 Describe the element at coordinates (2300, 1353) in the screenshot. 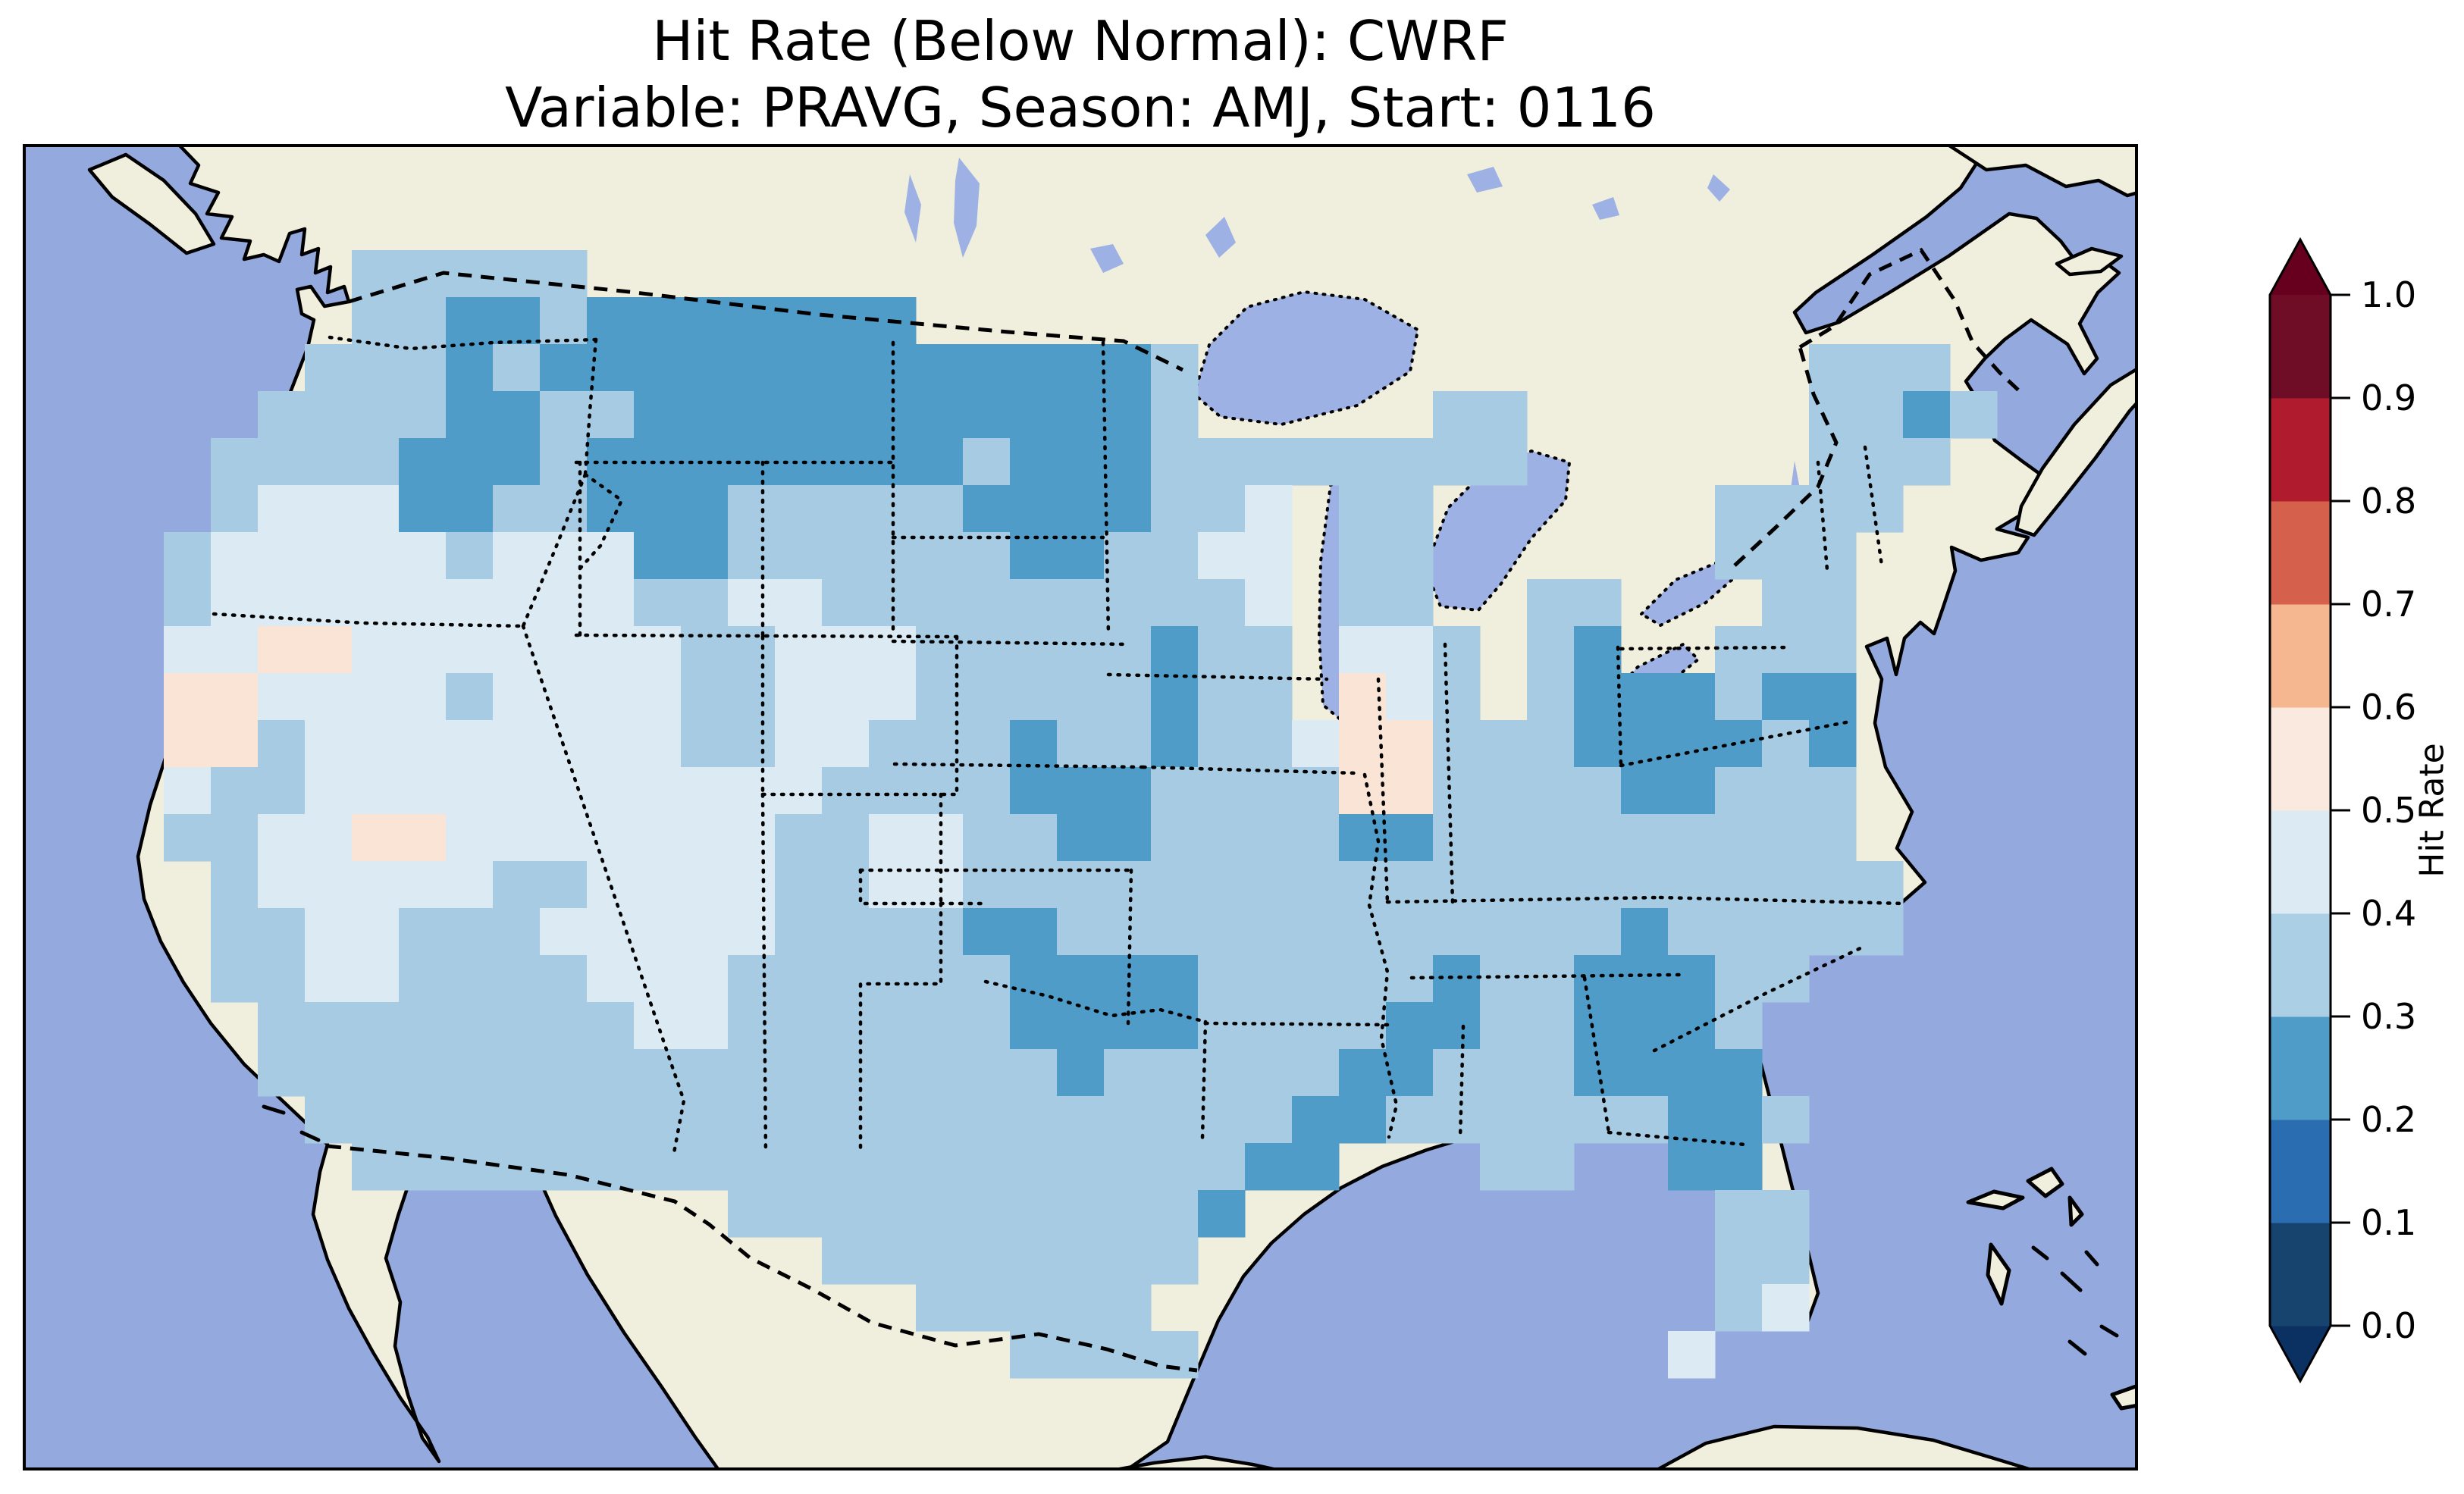

I see `colorbar-extend-under` at that location.